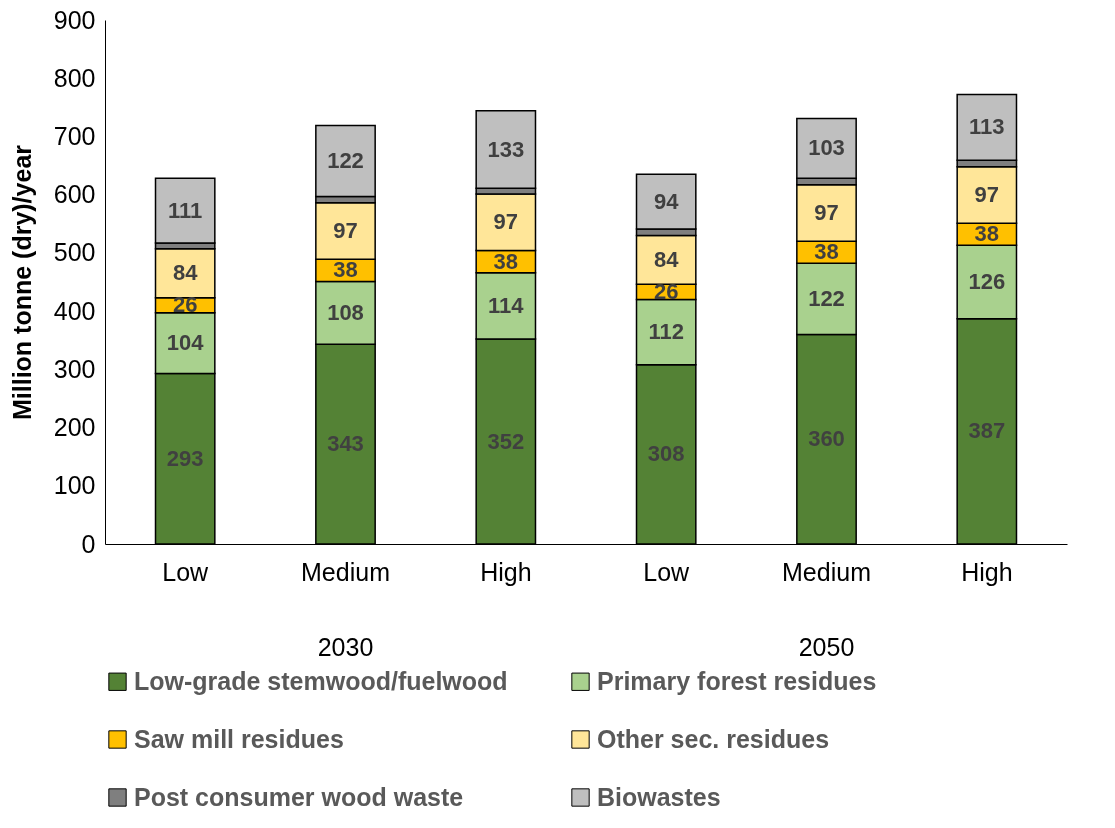  I want to click on legend-label: Biowastes, so click(659, 796).